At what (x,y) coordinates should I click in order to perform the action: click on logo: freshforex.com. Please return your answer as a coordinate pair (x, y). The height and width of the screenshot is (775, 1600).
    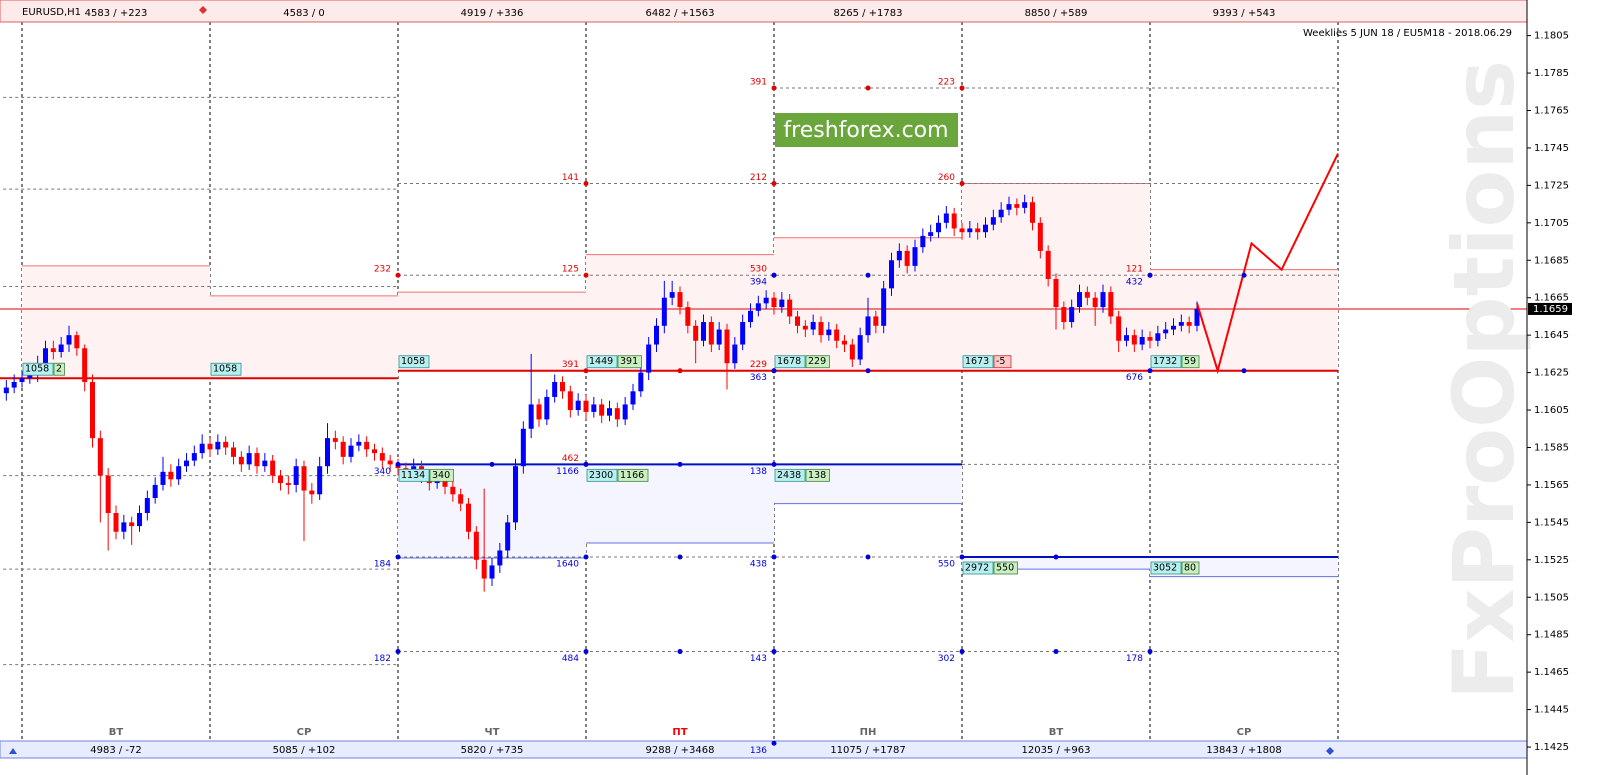
    Looking at the image, I should click on (865, 130).